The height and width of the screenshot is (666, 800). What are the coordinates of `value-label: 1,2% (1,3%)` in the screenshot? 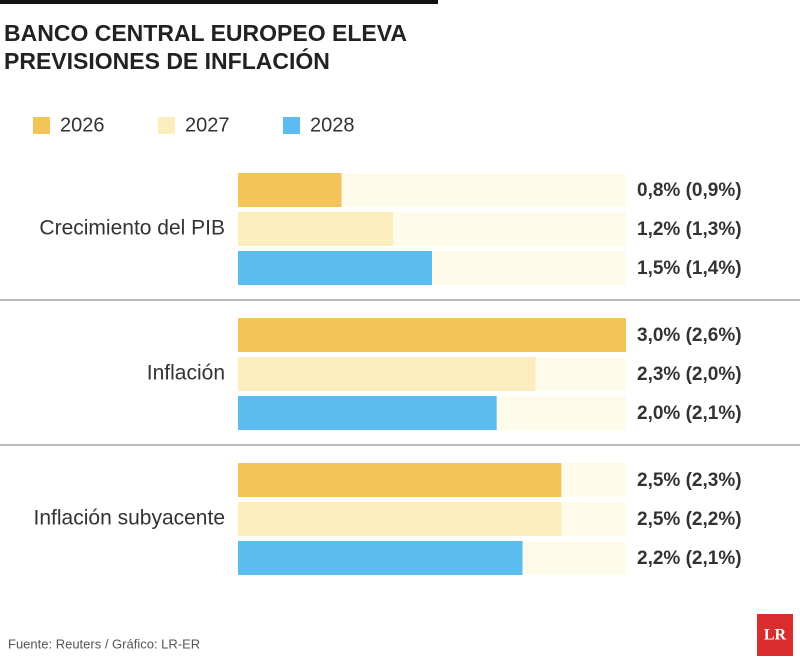 It's located at (689, 229).